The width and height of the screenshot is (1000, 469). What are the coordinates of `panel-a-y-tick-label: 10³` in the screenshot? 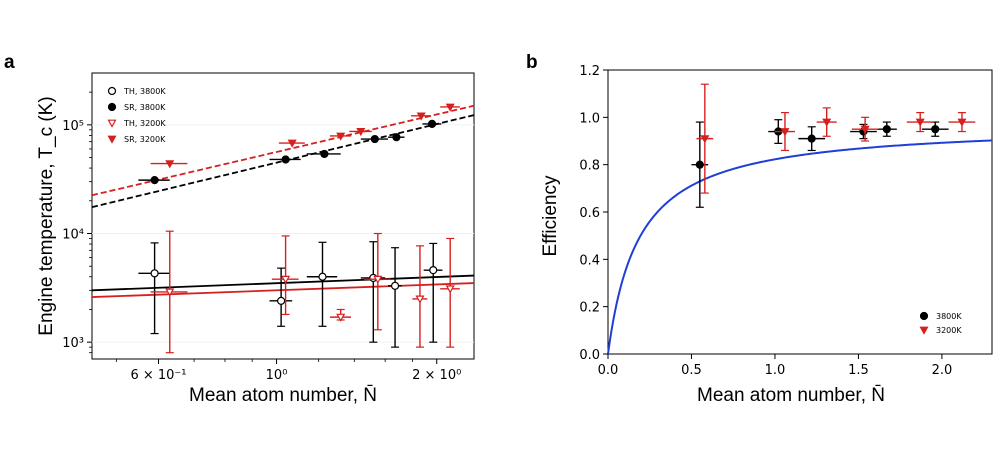 It's located at (73, 343).